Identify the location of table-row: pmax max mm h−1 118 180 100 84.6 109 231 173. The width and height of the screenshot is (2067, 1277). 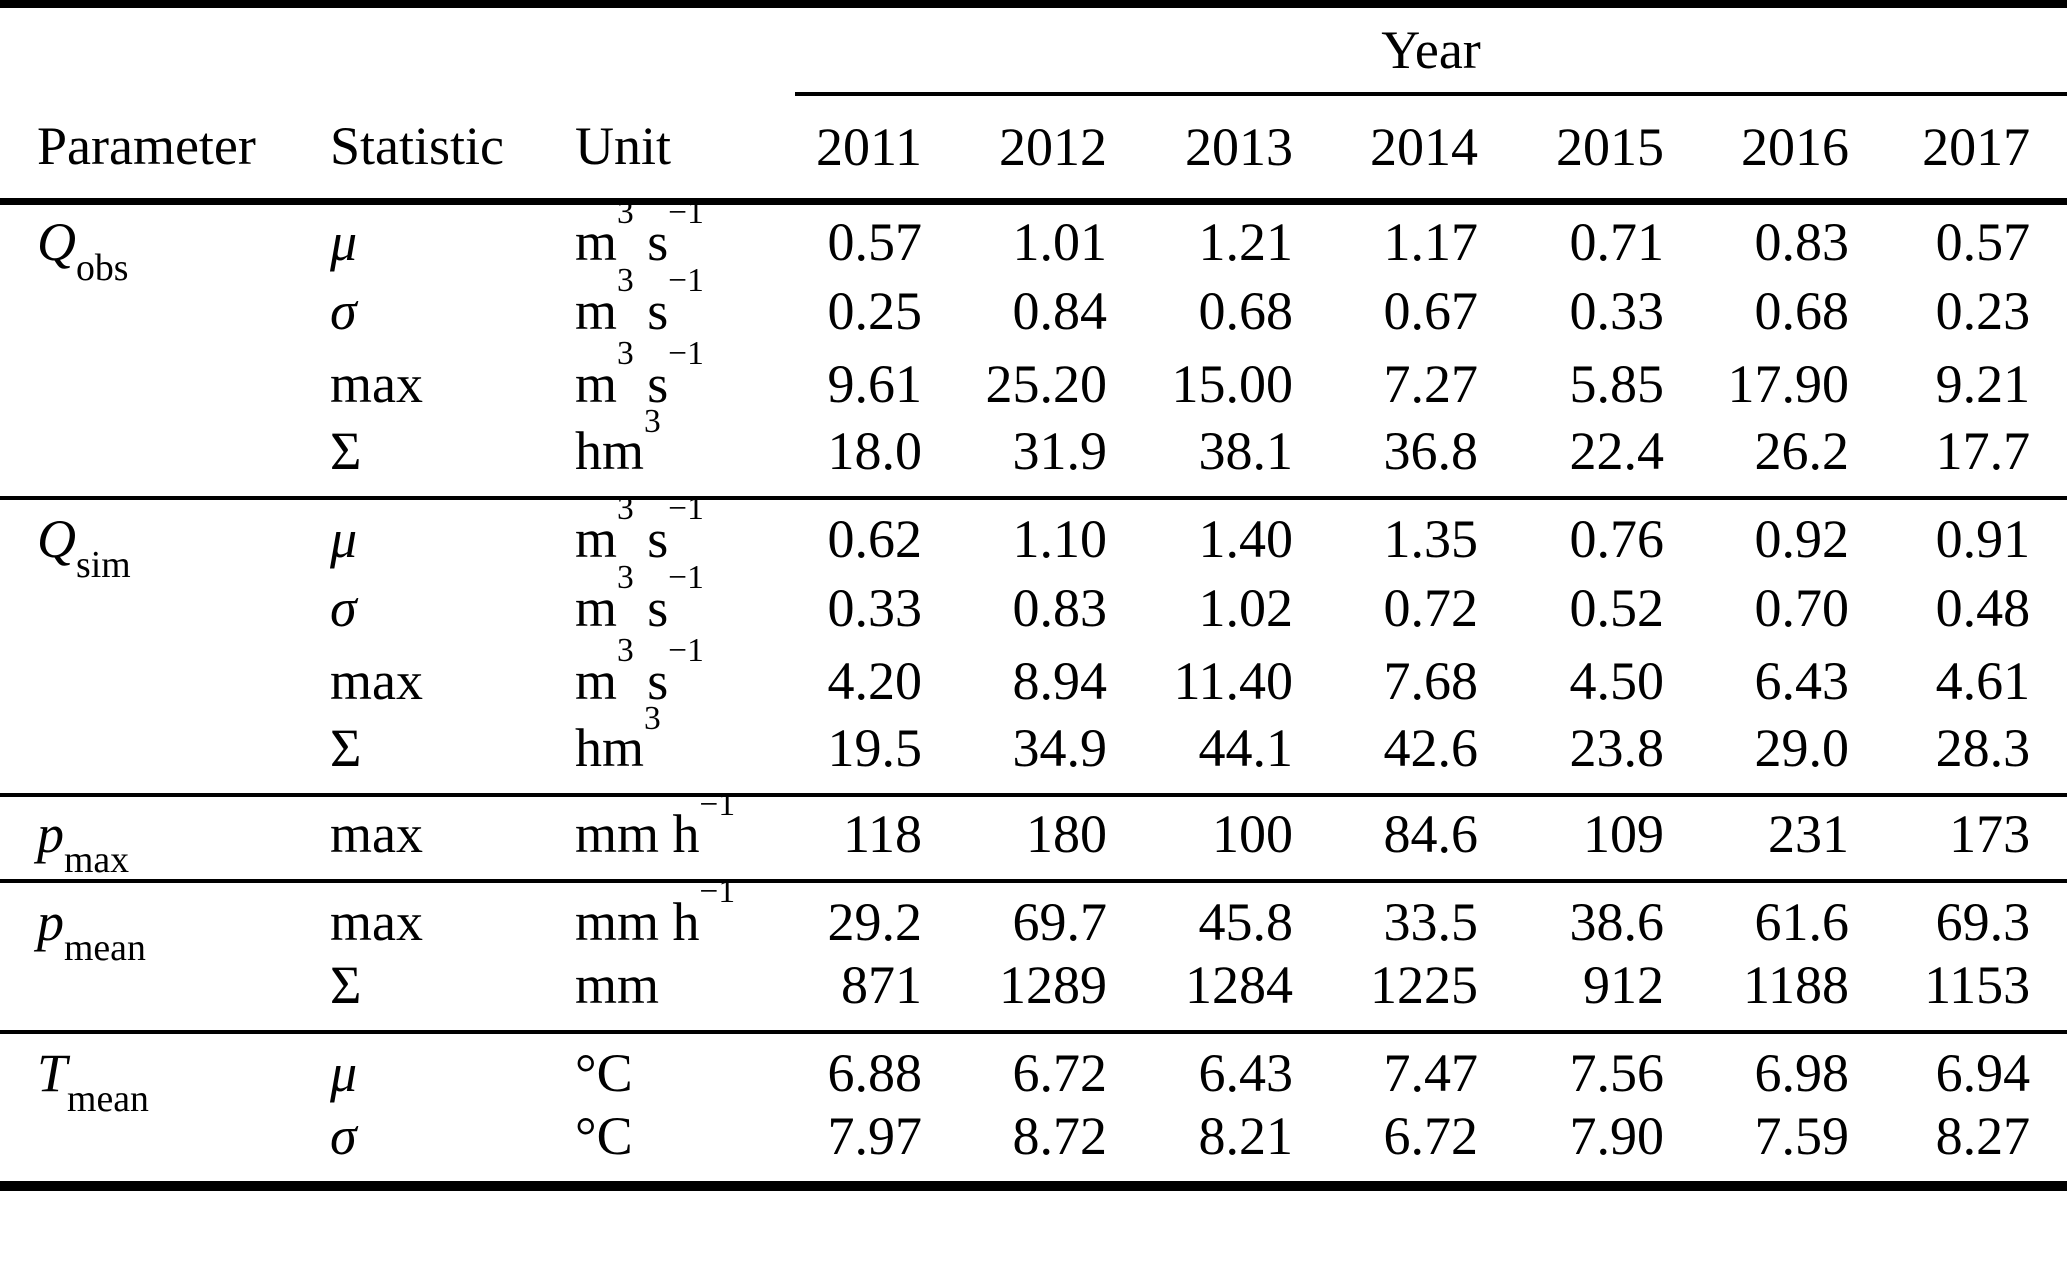
(1033, 834).